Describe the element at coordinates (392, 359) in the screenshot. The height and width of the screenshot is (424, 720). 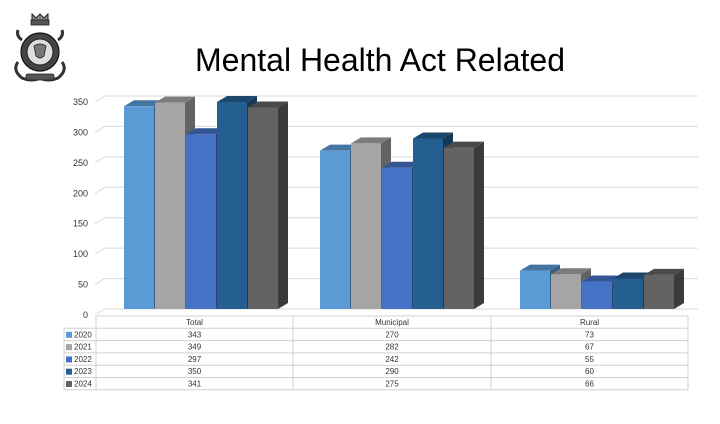
I see `data-value: 242` at that location.